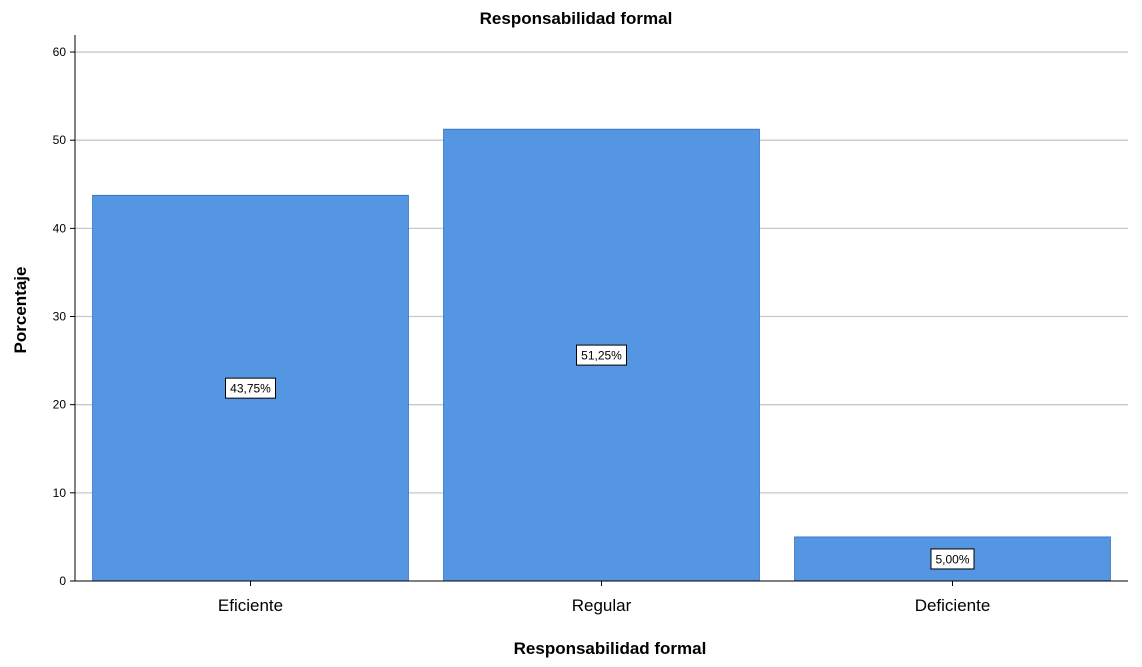 The image size is (1142, 667). What do you see at coordinates (576, 18) in the screenshot?
I see `chart-title: Responsabilidad formal` at bounding box center [576, 18].